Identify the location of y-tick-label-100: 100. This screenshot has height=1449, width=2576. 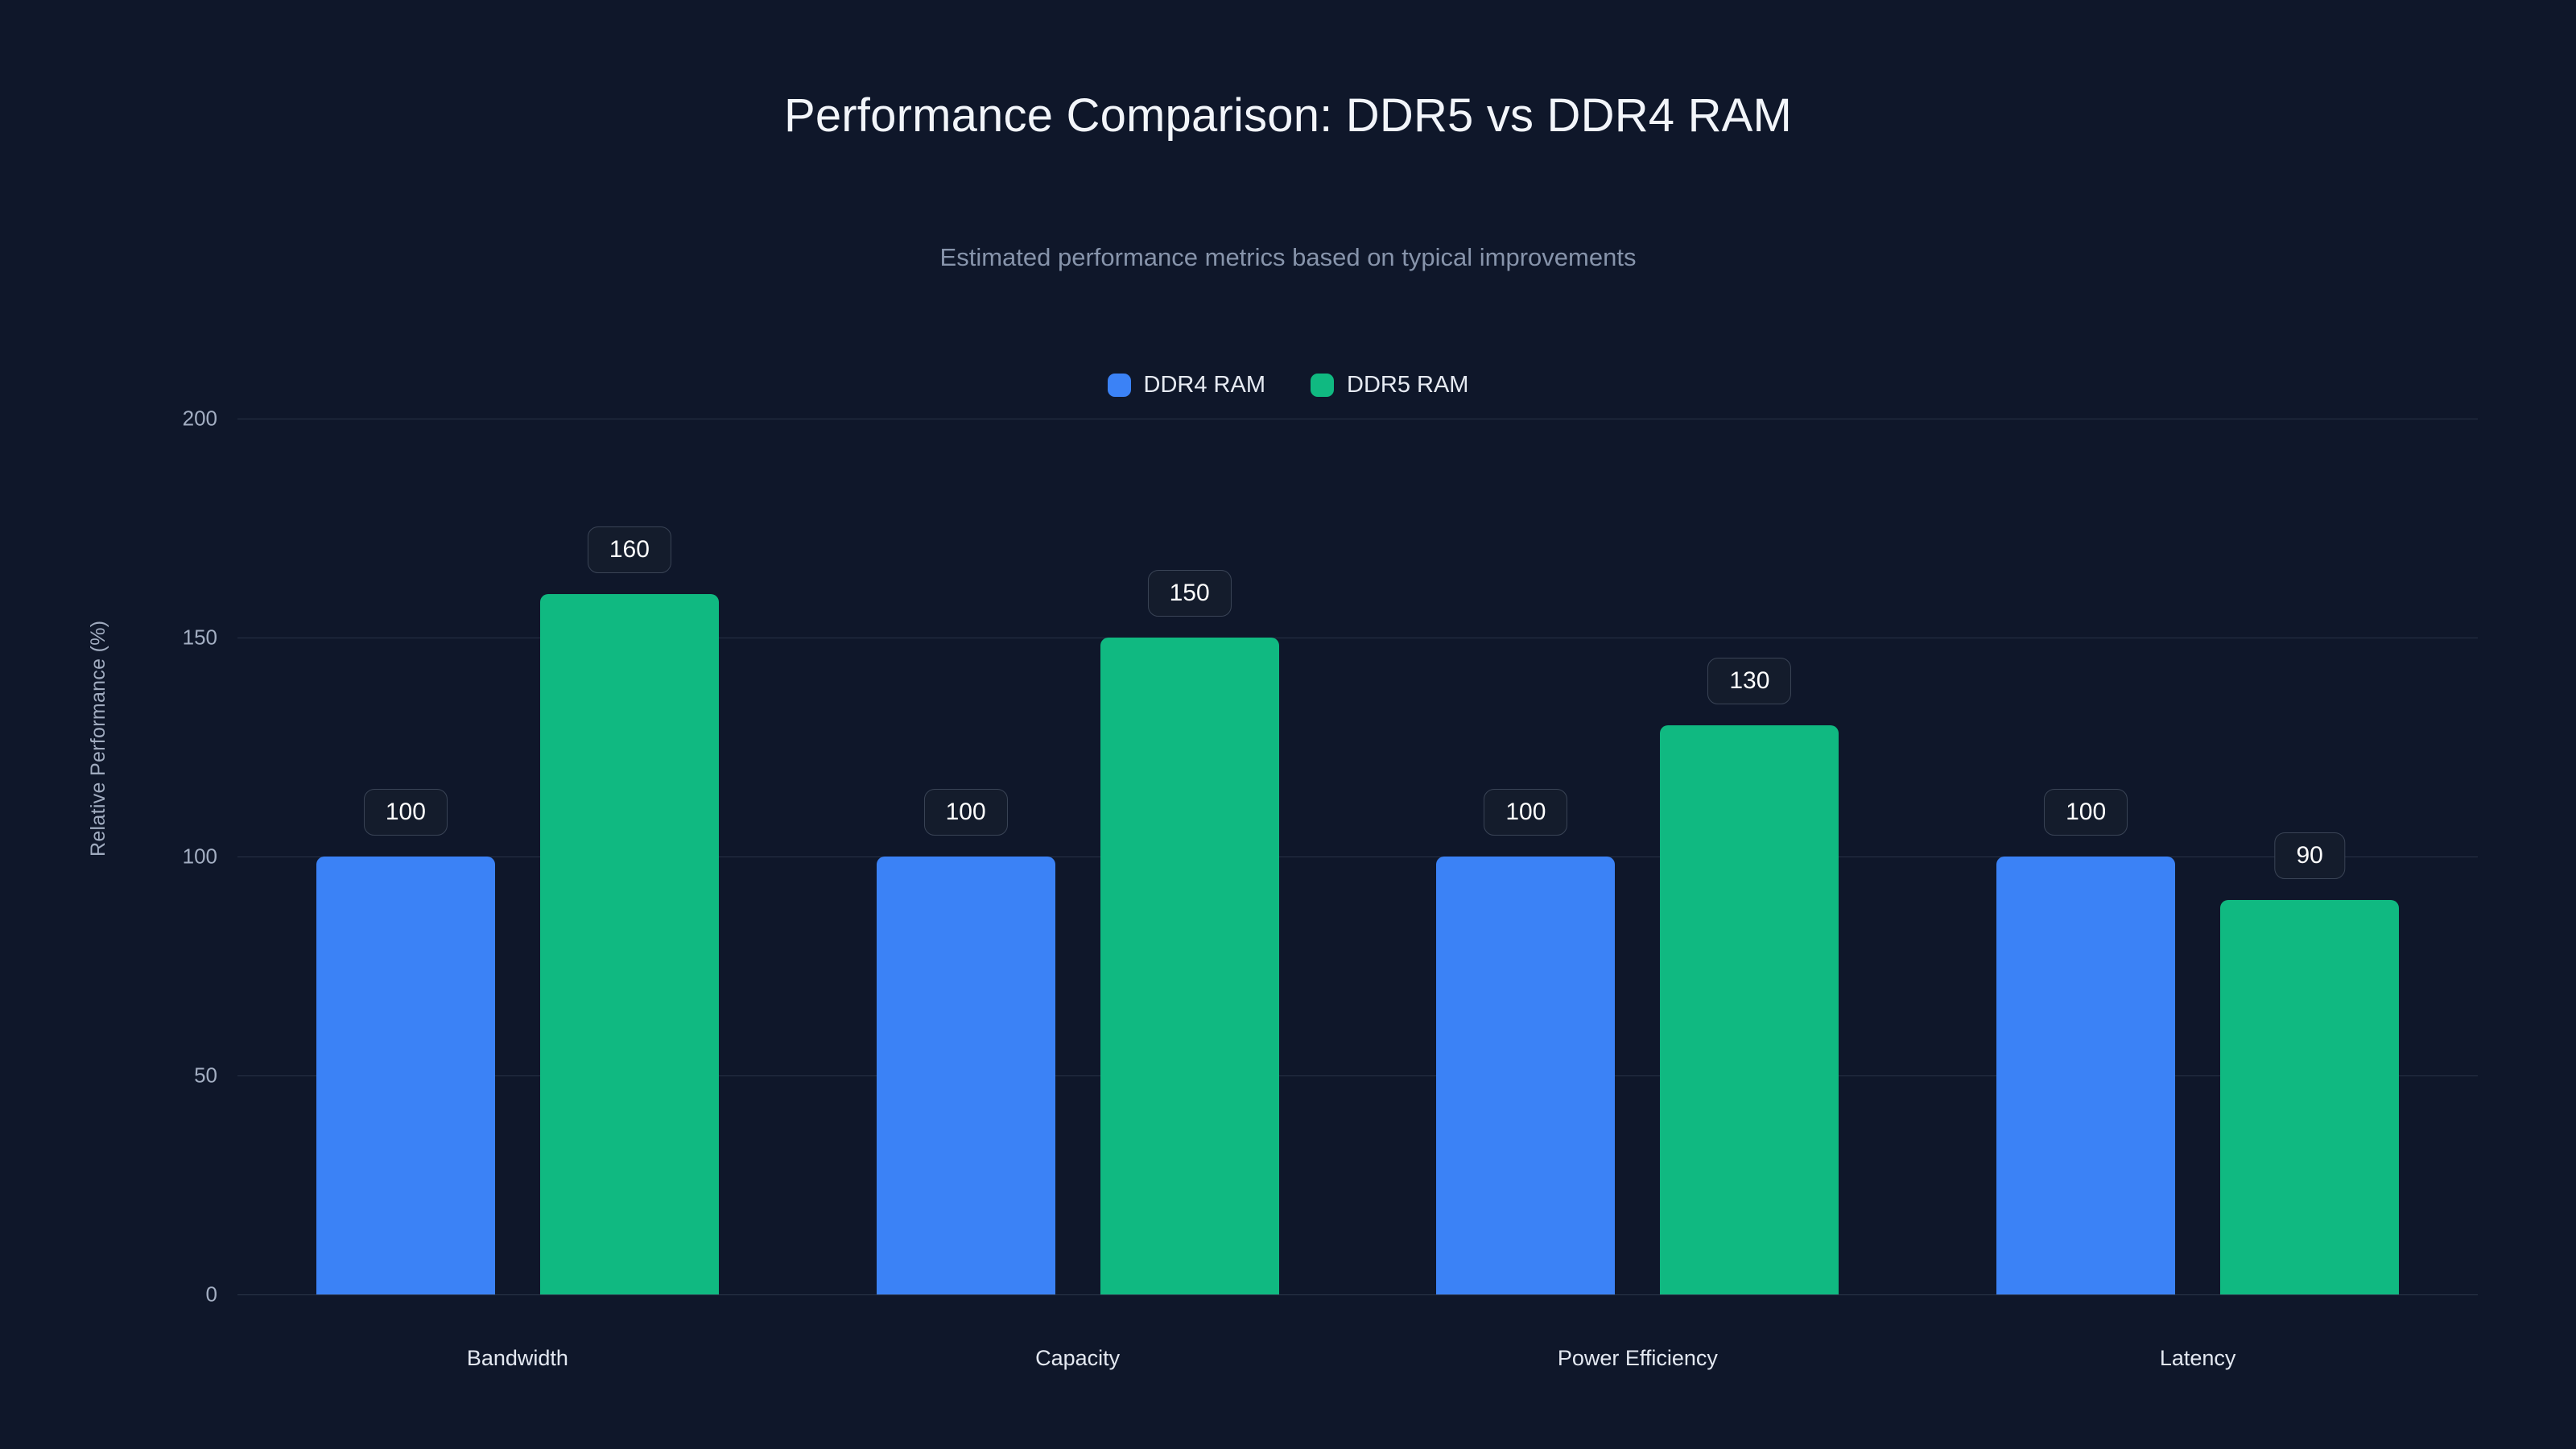
(199, 856).